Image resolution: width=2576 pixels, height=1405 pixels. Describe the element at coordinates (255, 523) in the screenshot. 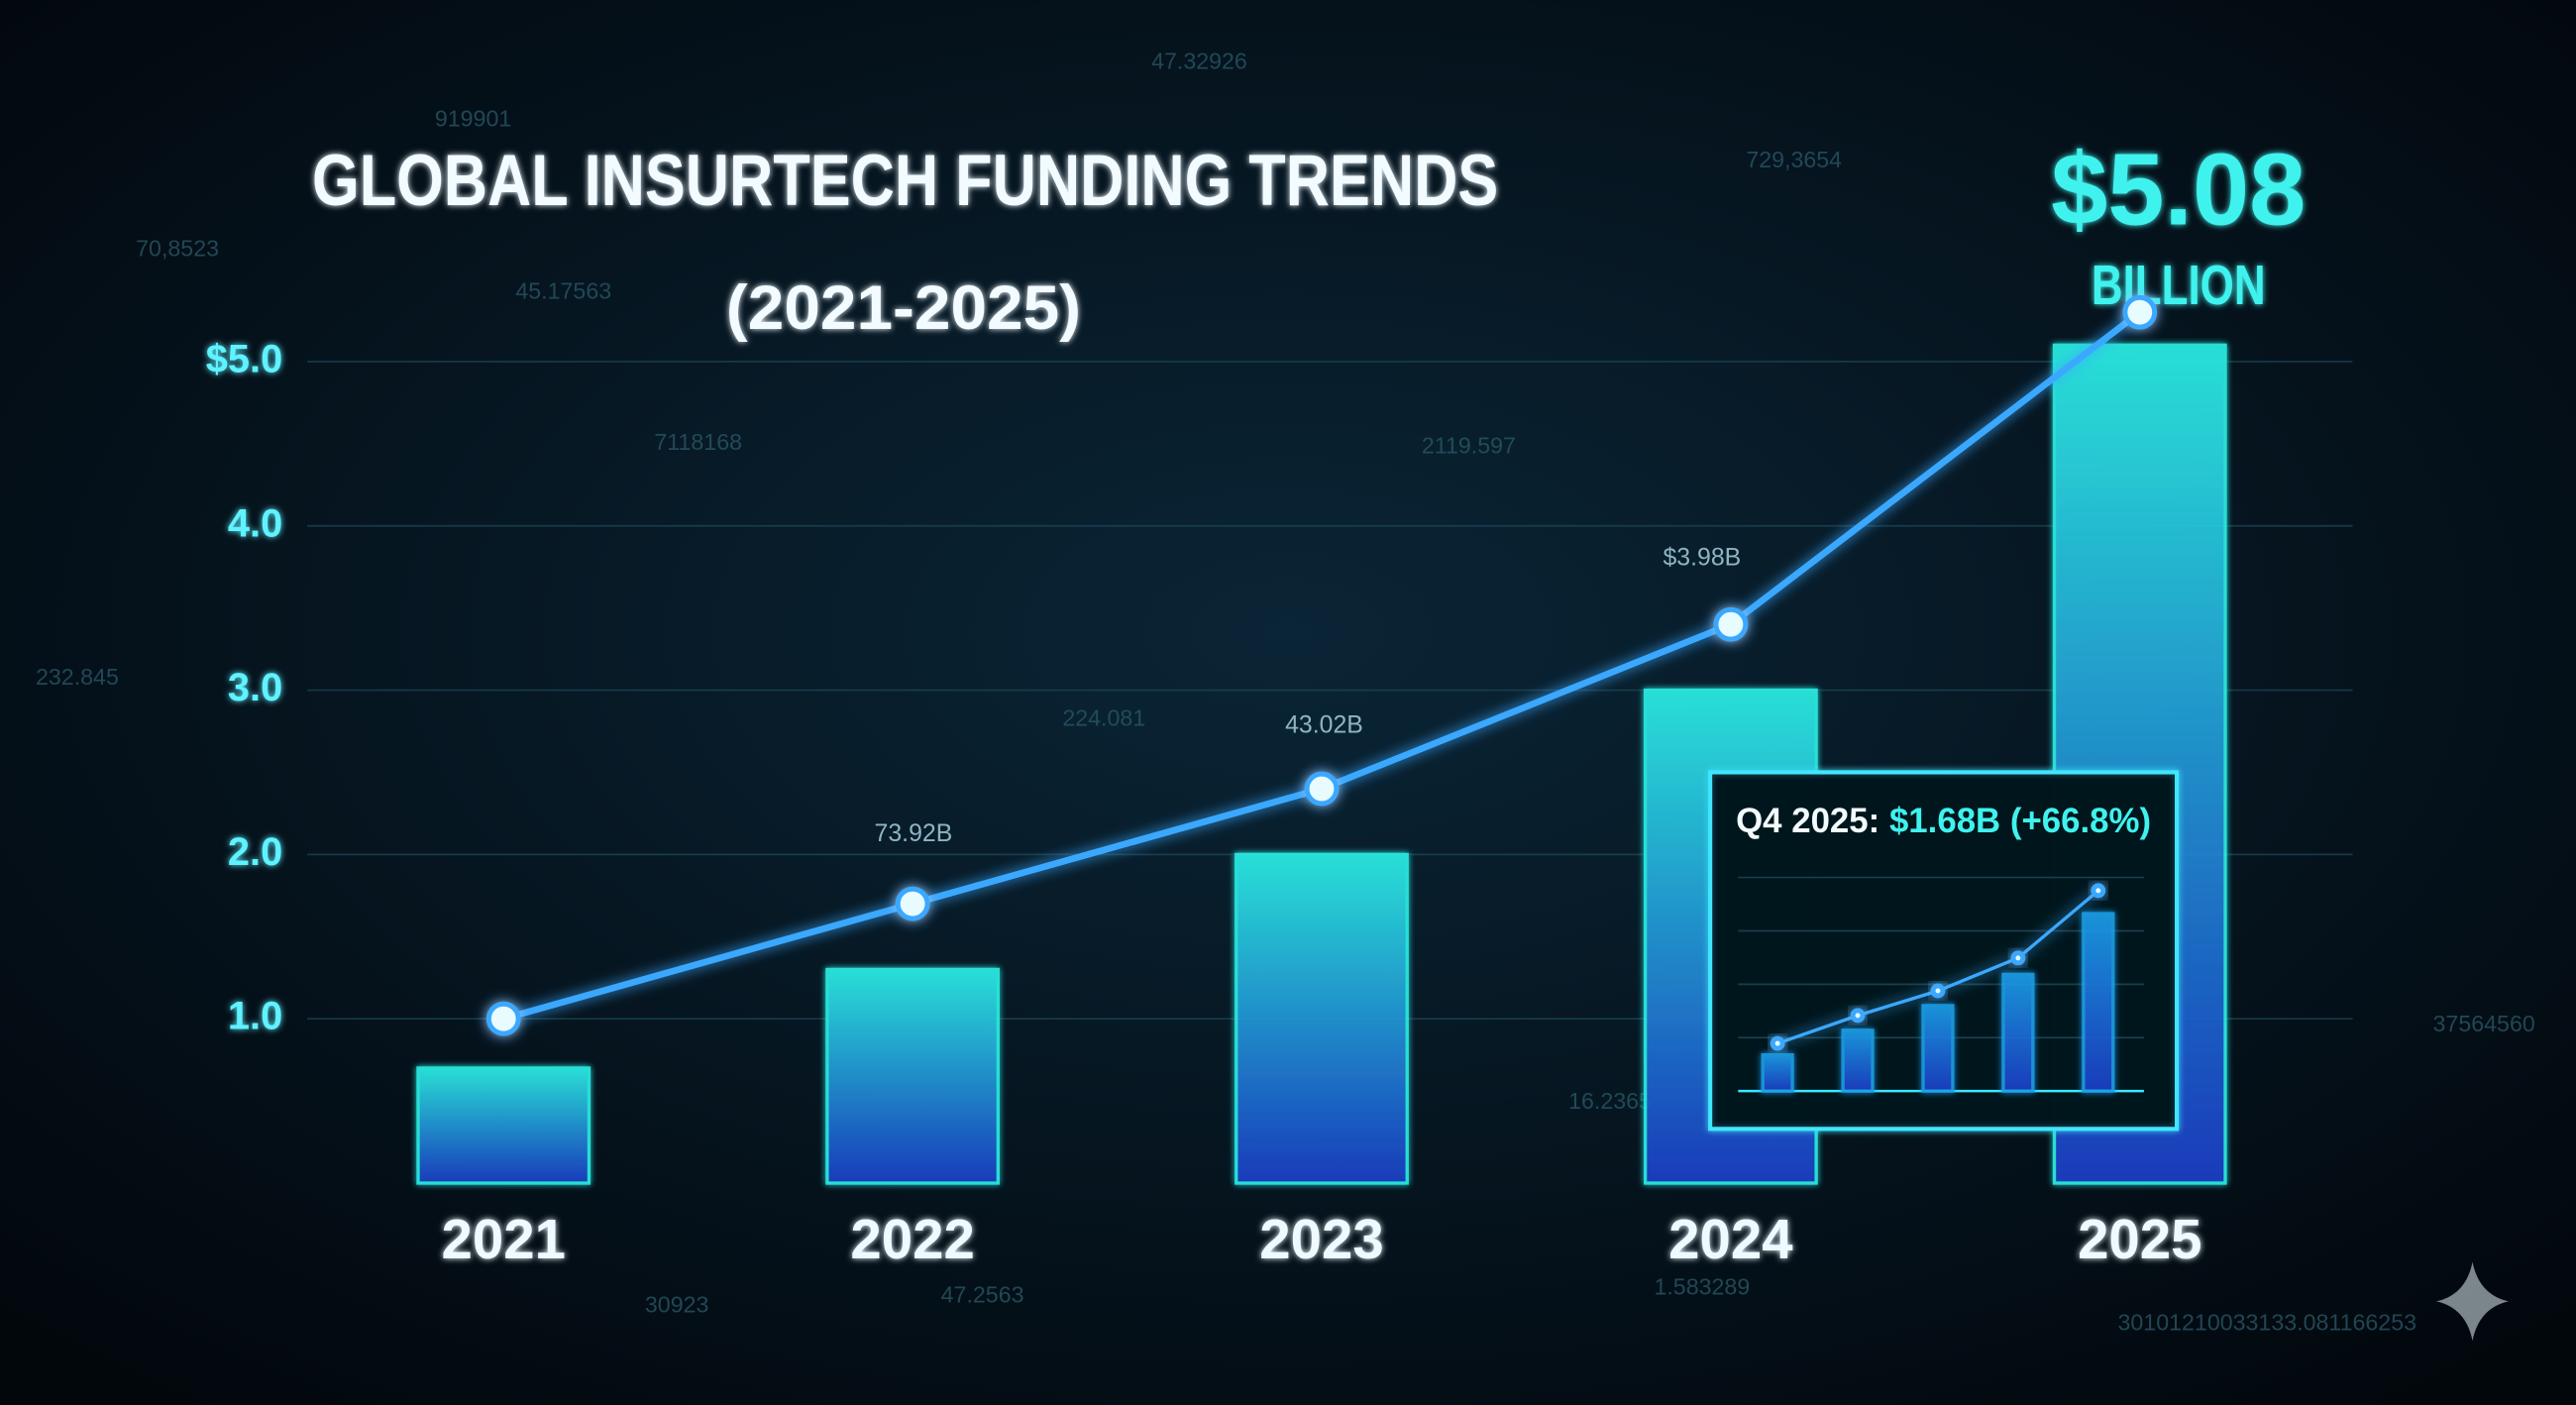

I see `y-tick-label: 4.0` at that location.